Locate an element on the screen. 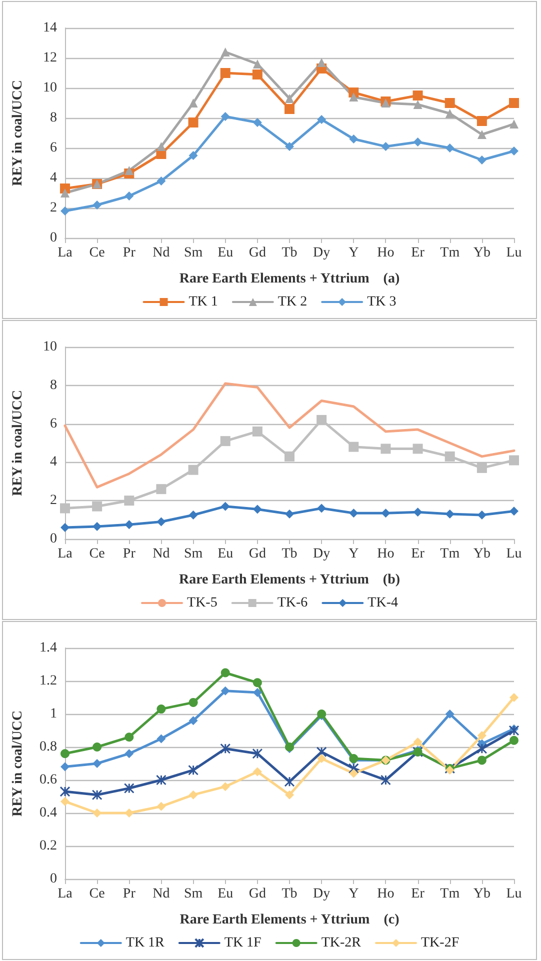 This screenshot has width=541, height=961. y-tick-label: 1.4 is located at coordinates (48, 648).